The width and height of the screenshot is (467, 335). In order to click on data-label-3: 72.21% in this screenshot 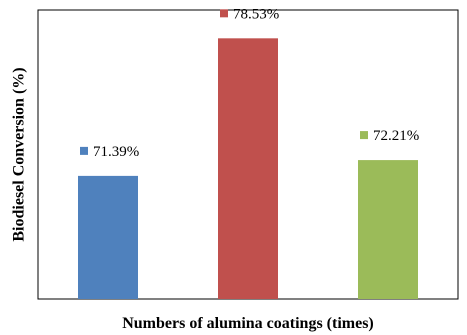, I will do `click(396, 136)`.